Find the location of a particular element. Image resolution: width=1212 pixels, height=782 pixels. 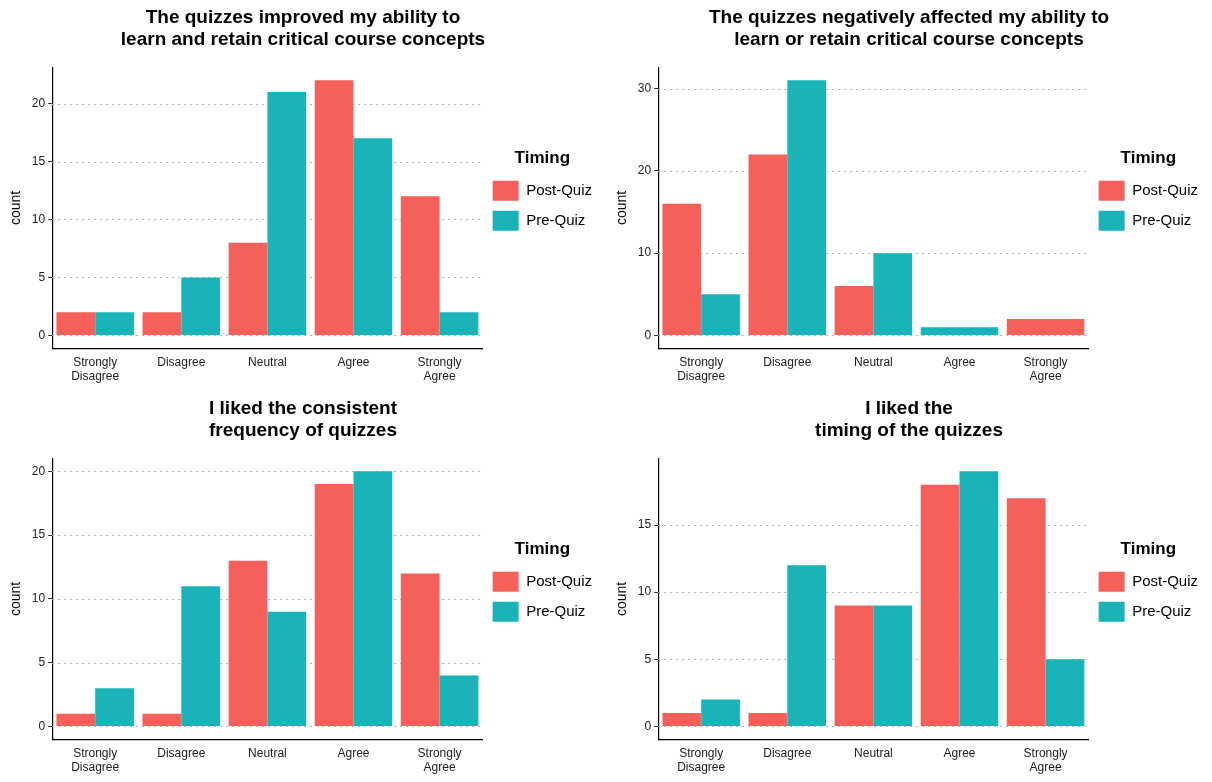

chart-title: I liked the consistent frequency of quizzes is located at coordinates (303, 418).